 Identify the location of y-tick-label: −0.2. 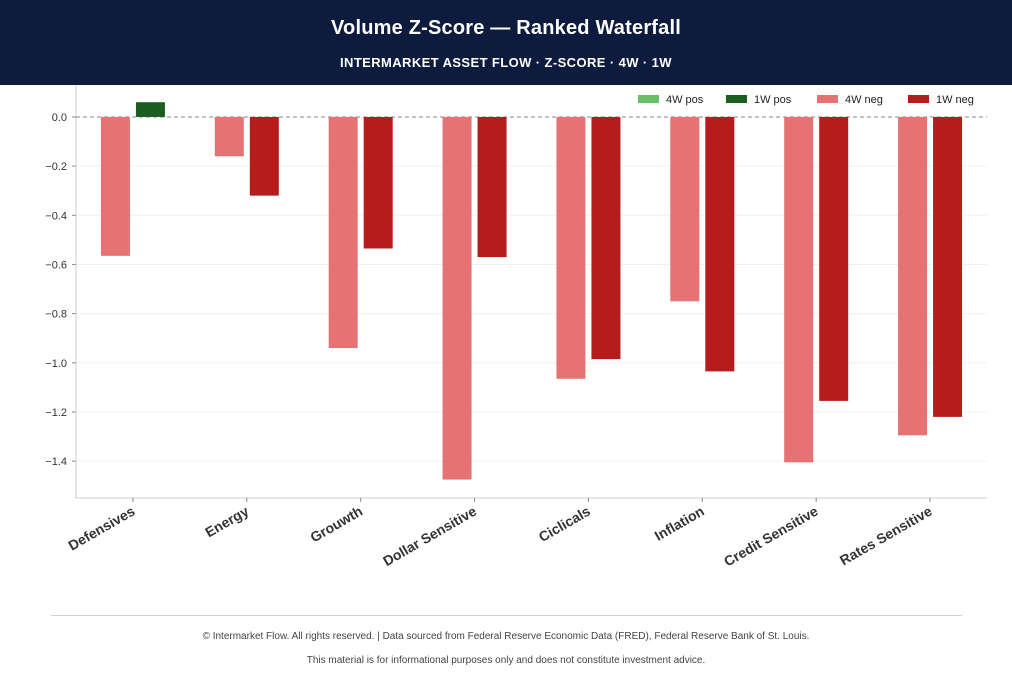
(56, 167).